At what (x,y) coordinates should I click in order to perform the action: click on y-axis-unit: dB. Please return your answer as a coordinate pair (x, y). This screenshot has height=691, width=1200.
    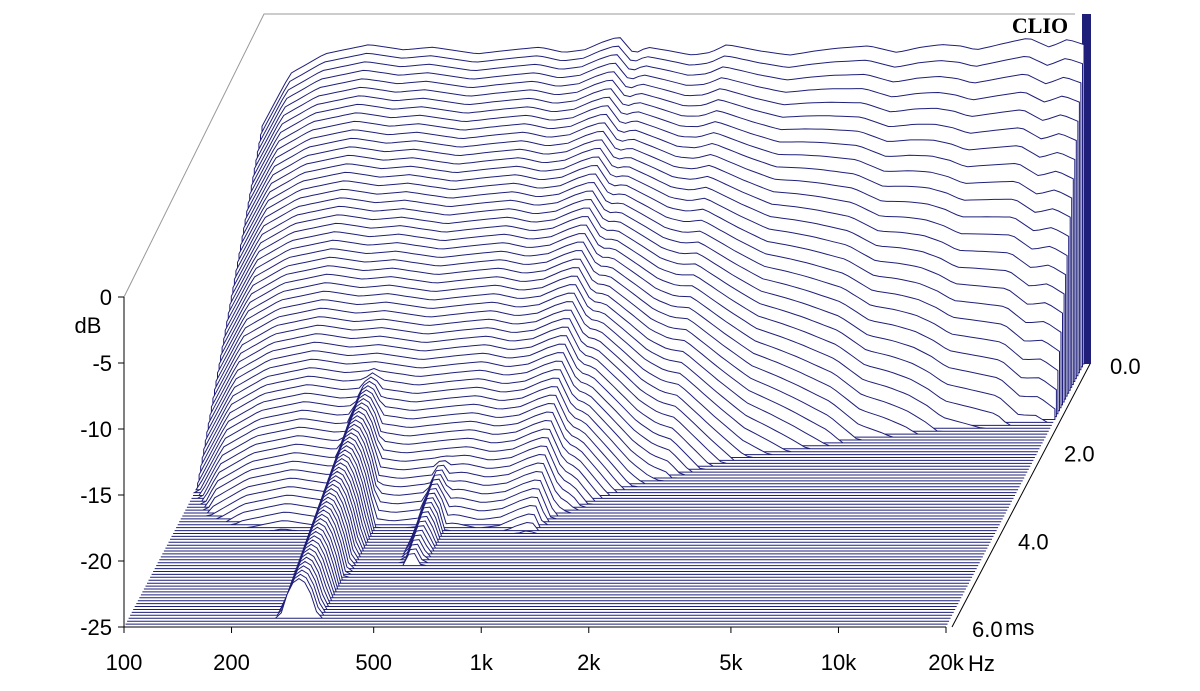
    Looking at the image, I should click on (88, 325).